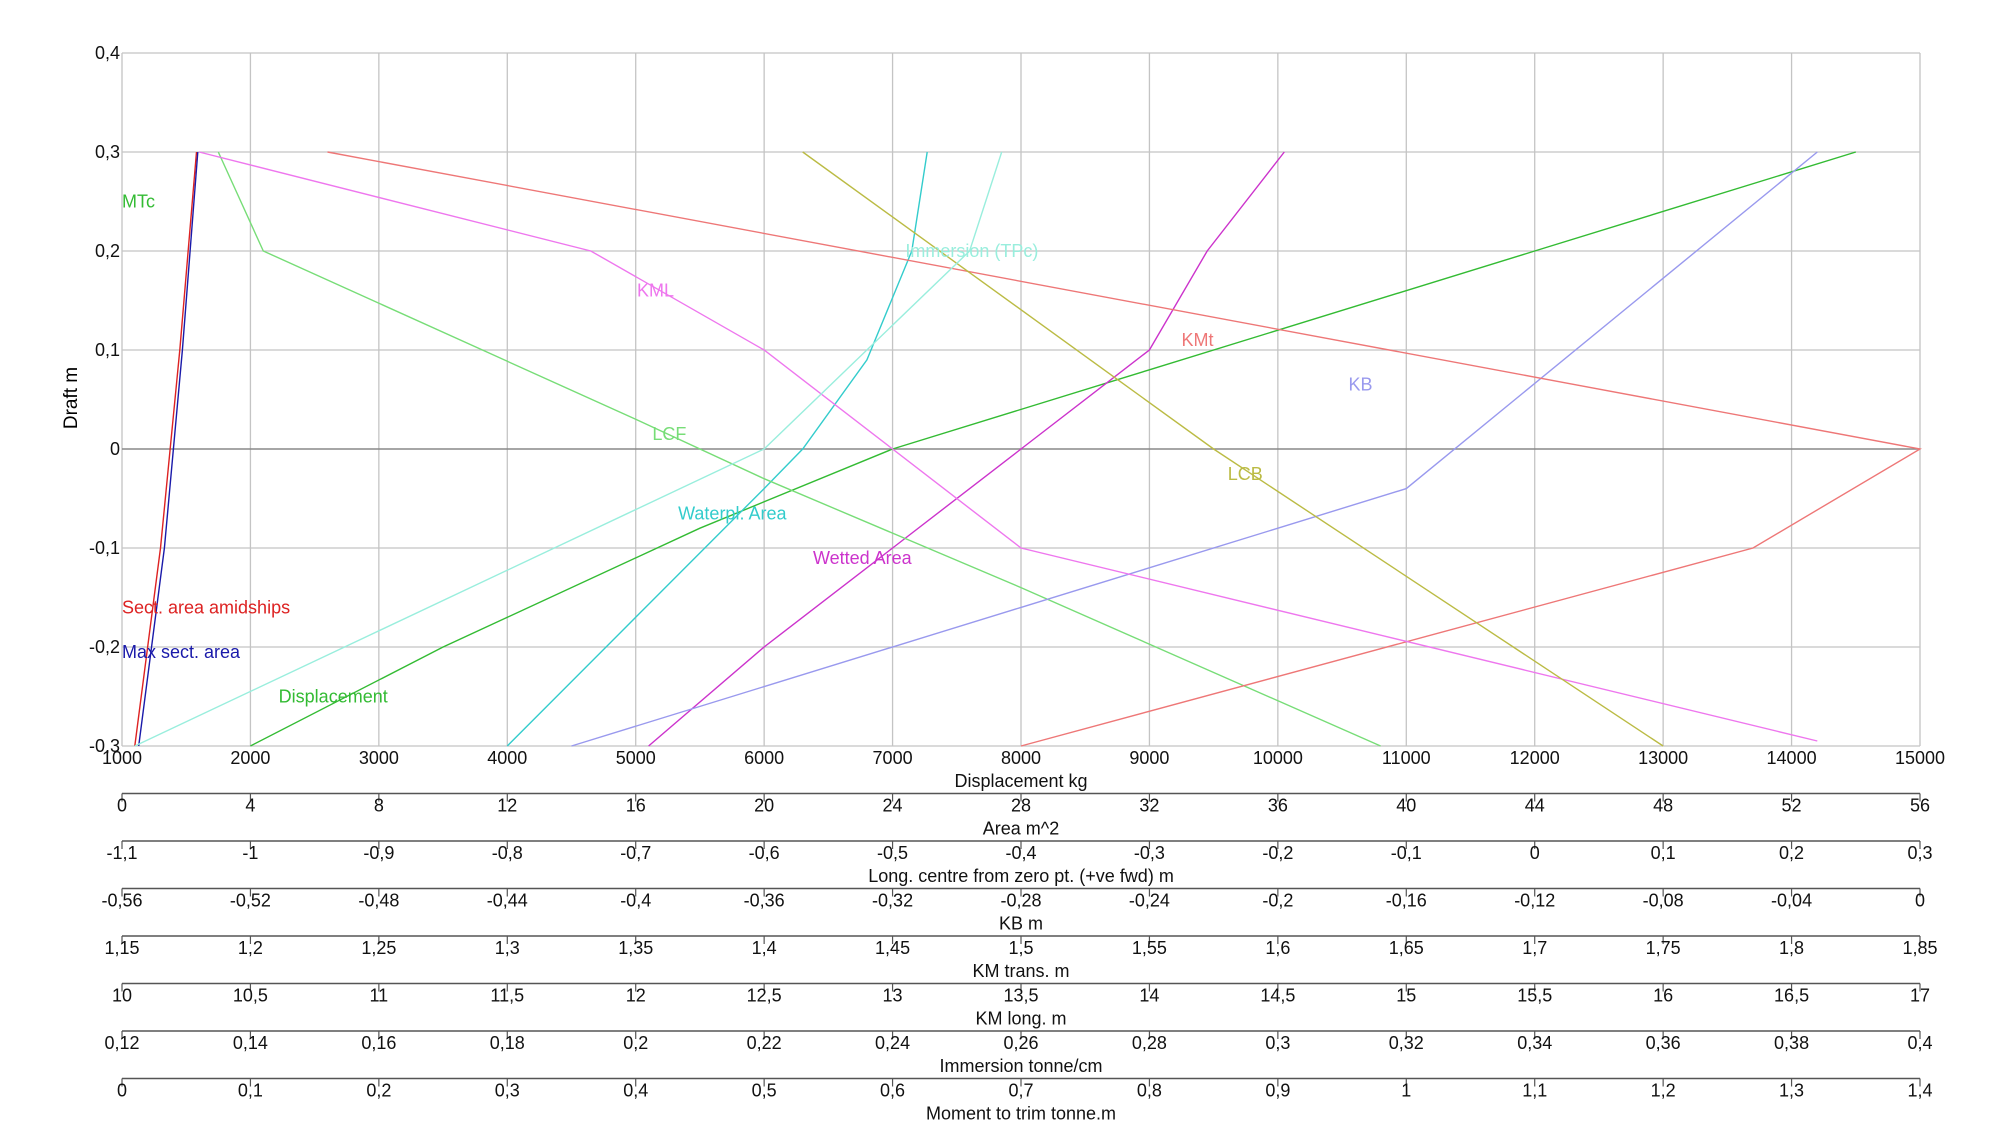 The width and height of the screenshot is (2000, 1146). Describe the element at coordinates (1149, 996) in the screenshot. I see `x-tick-label: 14` at that location.